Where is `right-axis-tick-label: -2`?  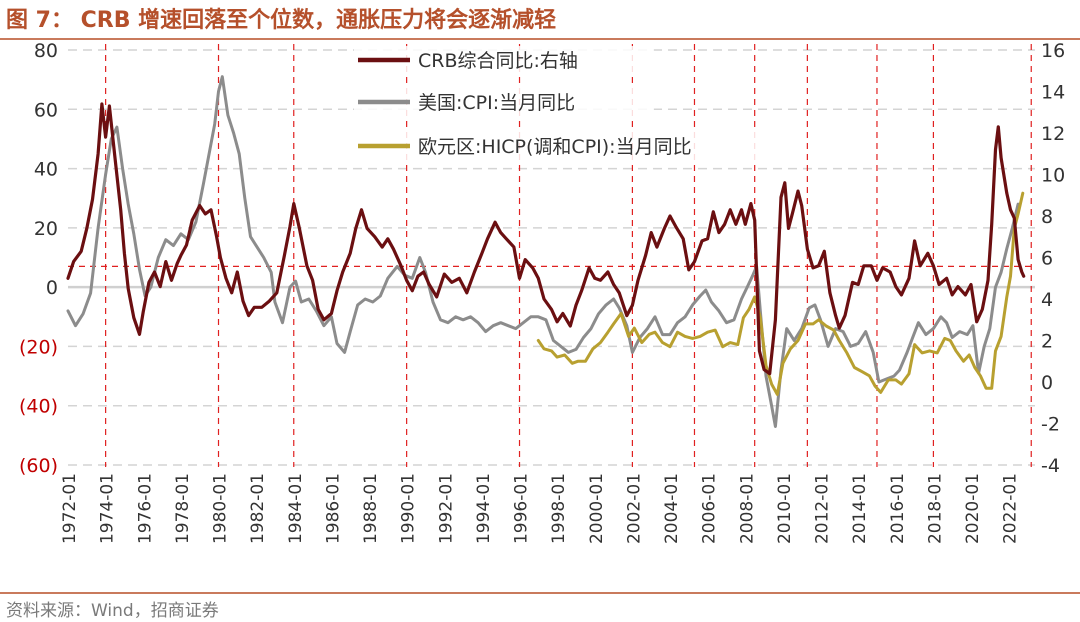
right-axis-tick-label: -2 is located at coordinates (1050, 425).